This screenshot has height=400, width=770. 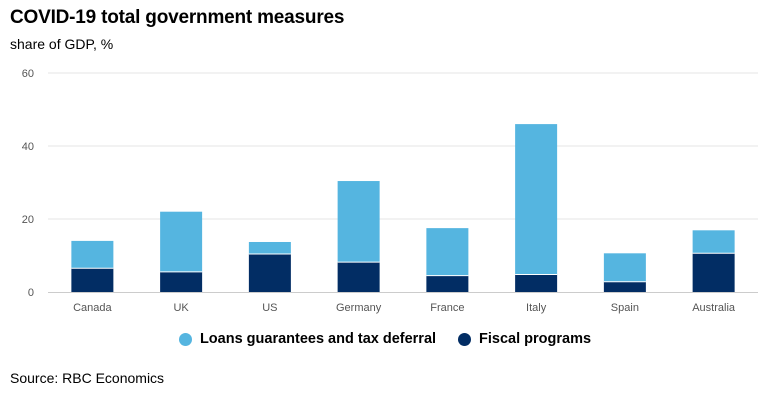 I want to click on bar-loans-canada, so click(x=92, y=254).